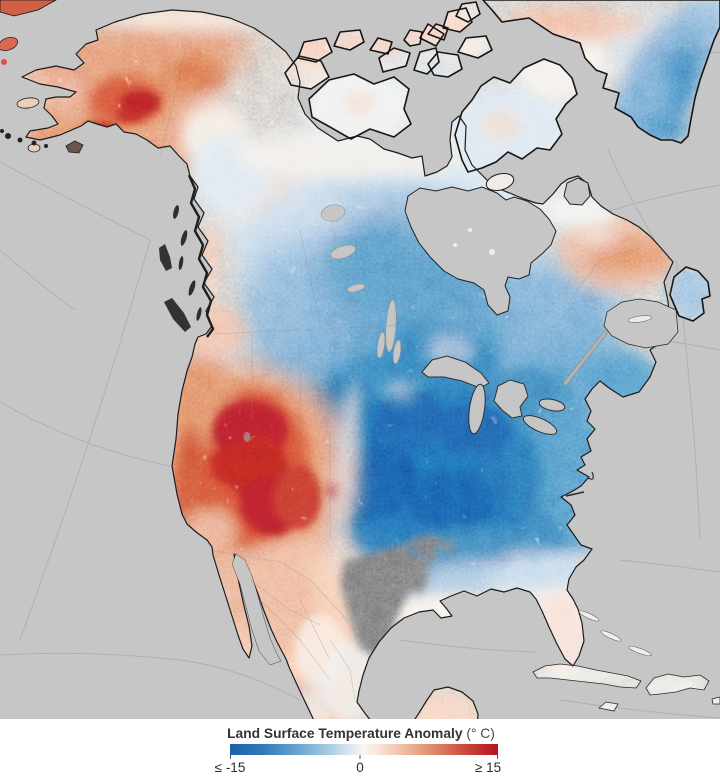 Image resolution: width=720 pixels, height=777 pixels. Describe the element at coordinates (488, 767) in the screenshot. I see `svg-text: ≥ 15` at that location.